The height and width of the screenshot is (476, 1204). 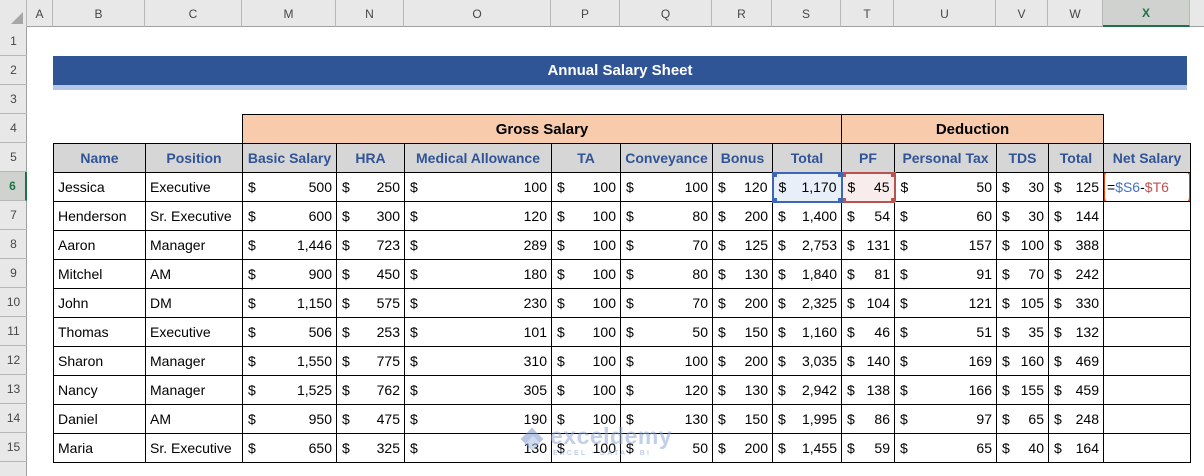 I want to click on column-header-O: O, so click(x=477, y=13).